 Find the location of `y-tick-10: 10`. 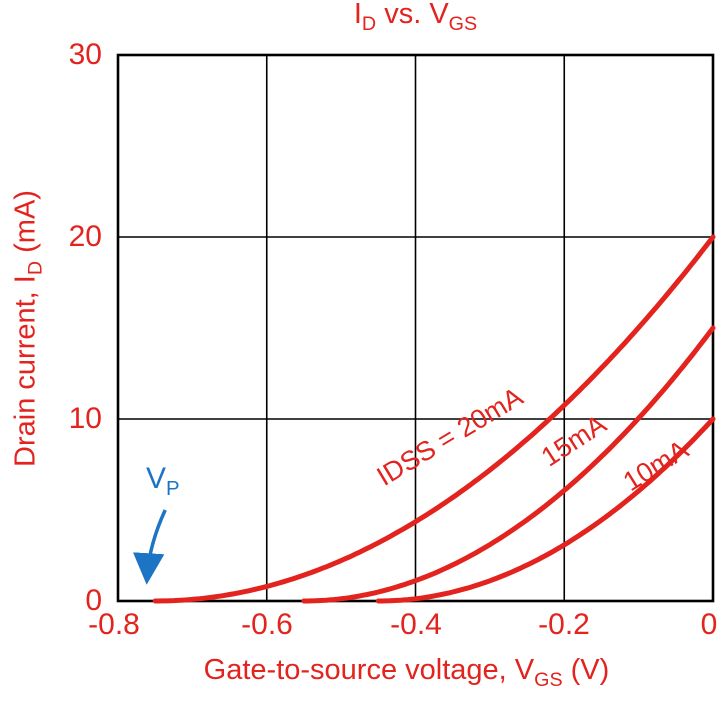

y-tick-10: 10 is located at coordinates (85, 418).